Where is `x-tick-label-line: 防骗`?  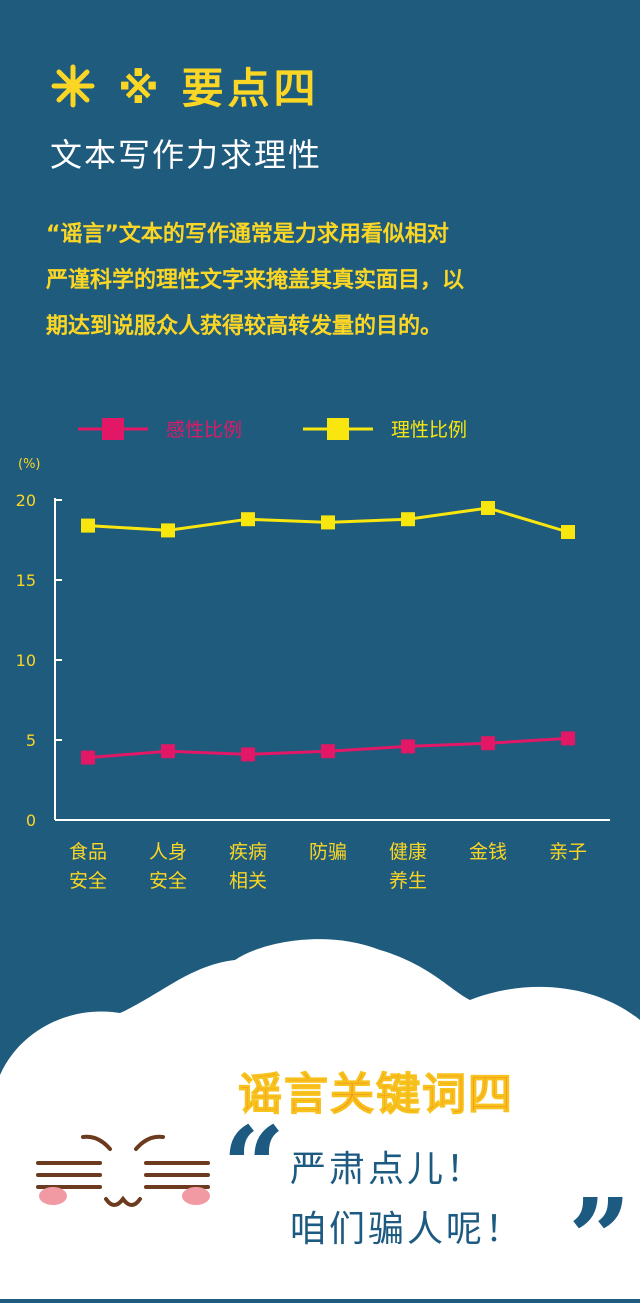
x-tick-label-line: 防骗 is located at coordinates (328, 852).